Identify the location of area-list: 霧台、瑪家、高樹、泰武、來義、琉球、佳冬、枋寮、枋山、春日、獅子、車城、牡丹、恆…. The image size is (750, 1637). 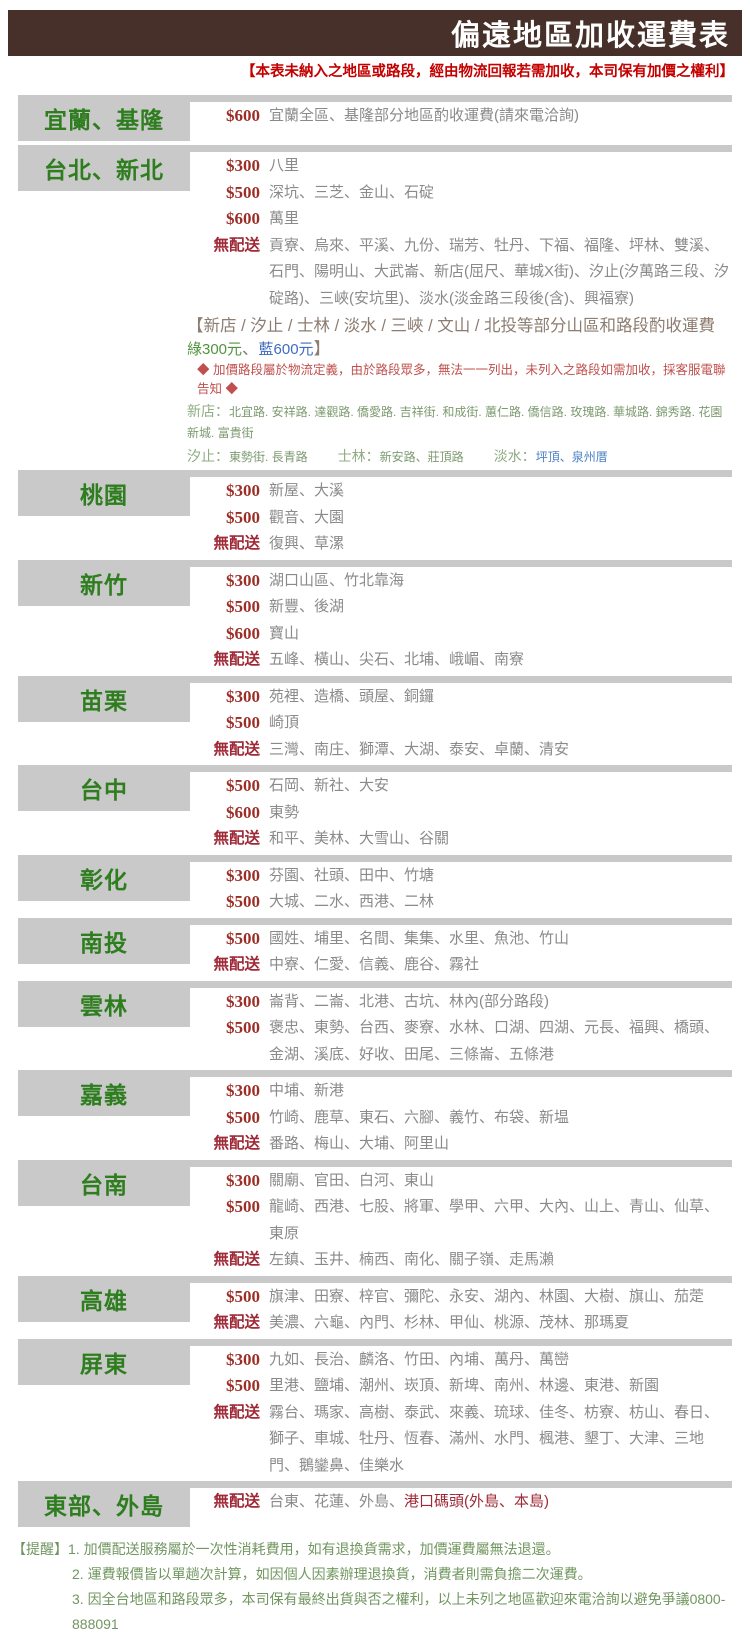
(494, 1438).